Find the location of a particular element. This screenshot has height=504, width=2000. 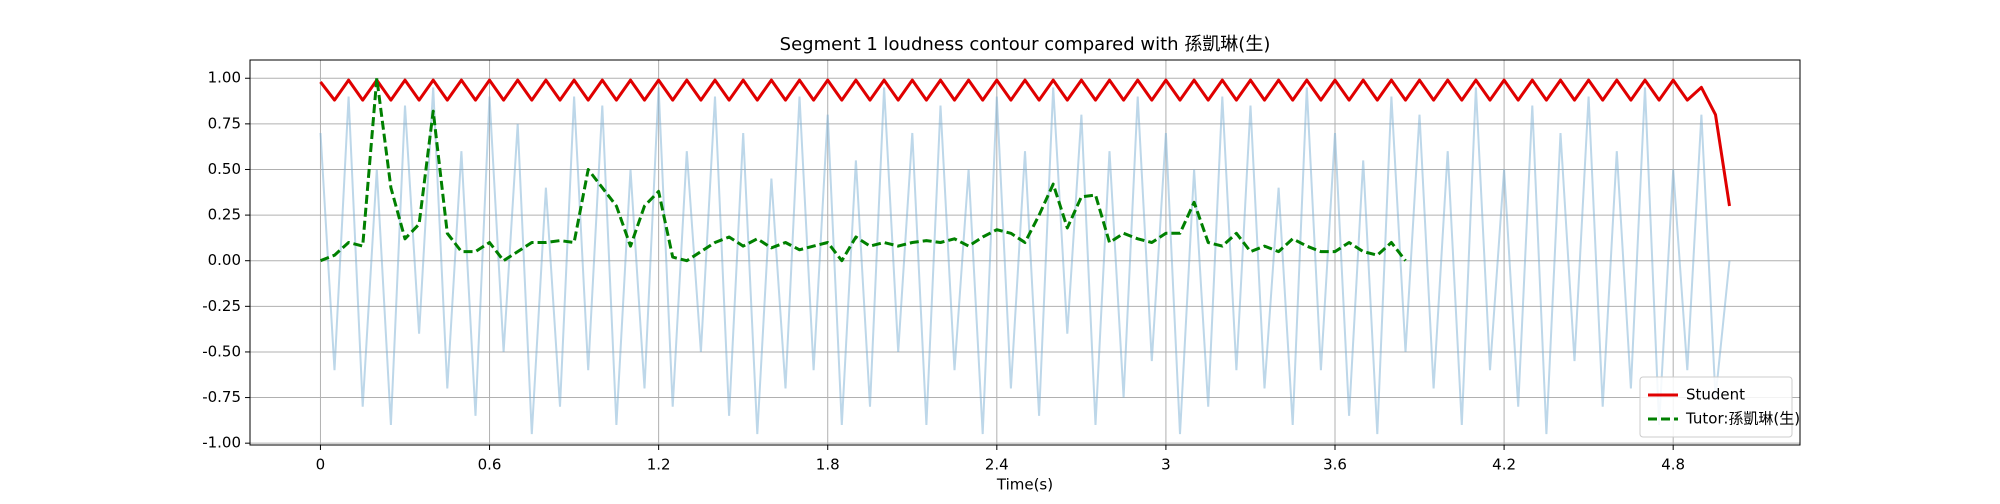

x-tick-label: 2.4 is located at coordinates (997, 465).